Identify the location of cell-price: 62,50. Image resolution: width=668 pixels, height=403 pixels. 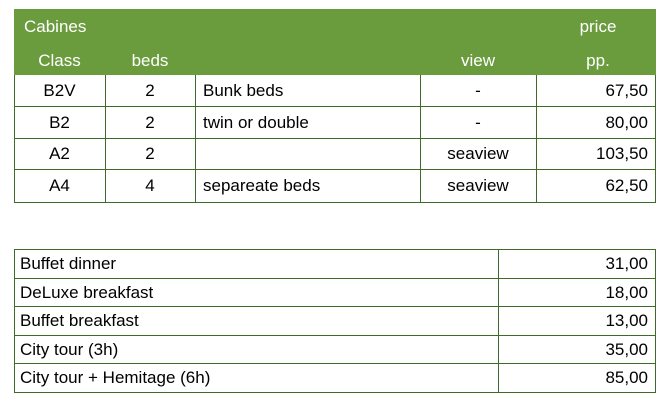
(626, 185).